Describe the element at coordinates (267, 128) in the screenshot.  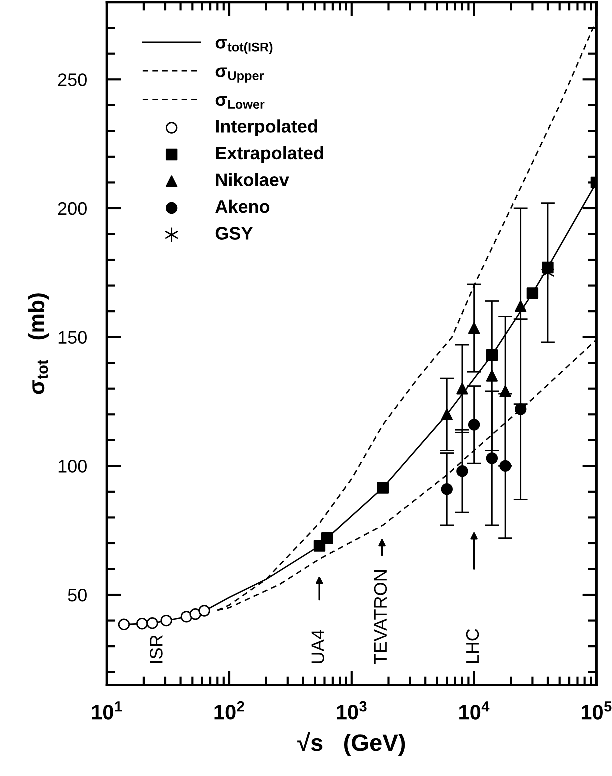
I see `legend-label: Interpolated` at that location.